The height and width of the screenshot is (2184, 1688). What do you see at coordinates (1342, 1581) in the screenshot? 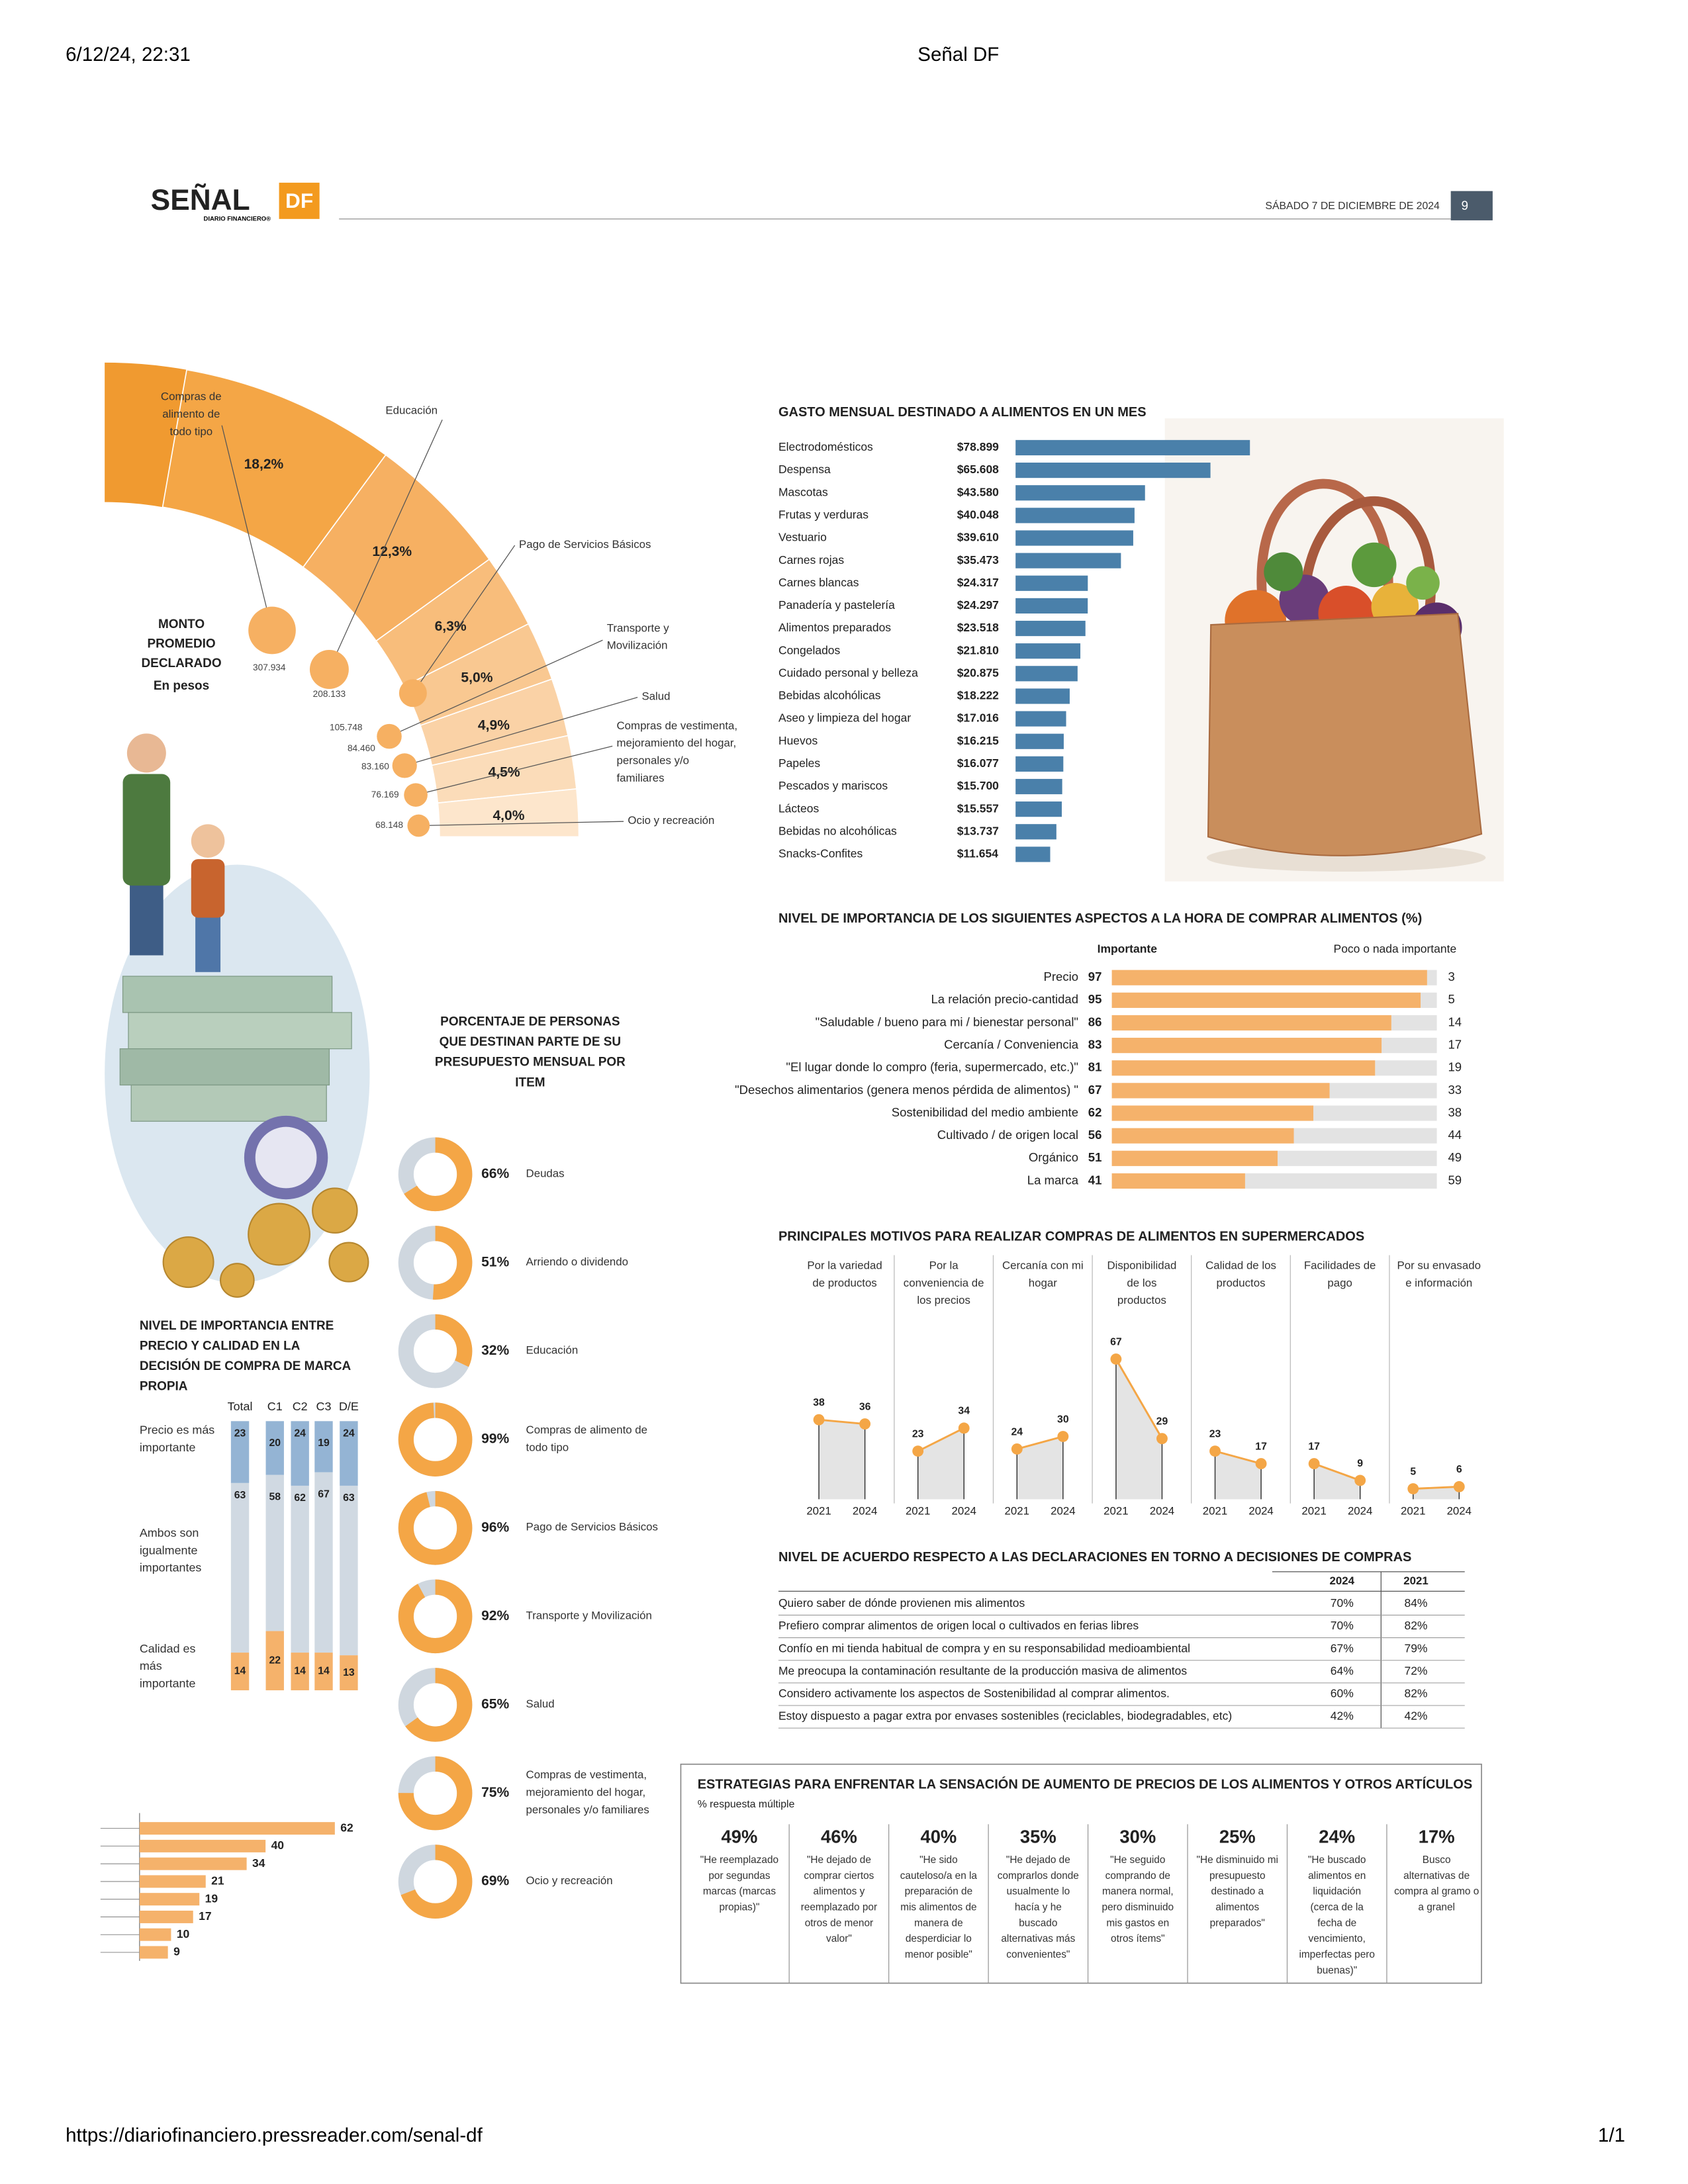
I see `column-header: 2024` at bounding box center [1342, 1581].